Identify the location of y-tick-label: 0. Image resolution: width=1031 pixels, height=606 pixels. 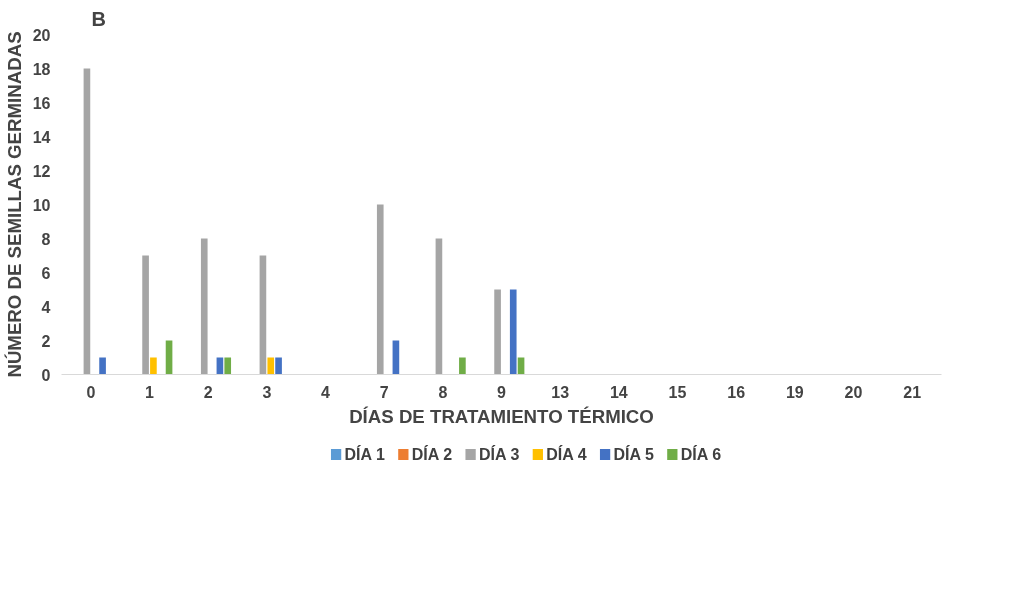
(46, 375).